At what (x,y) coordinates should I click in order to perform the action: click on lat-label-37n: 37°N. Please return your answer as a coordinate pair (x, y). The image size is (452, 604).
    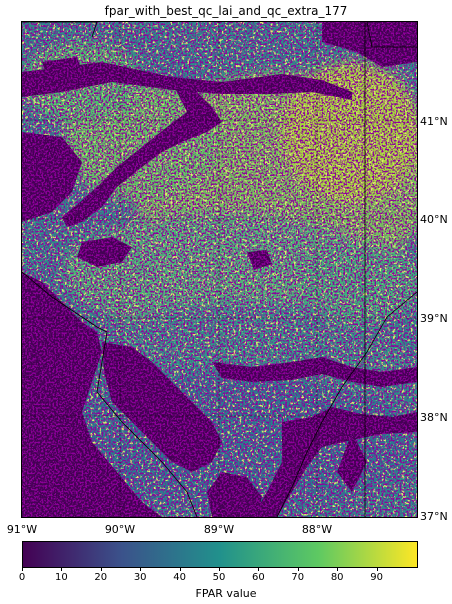
    Looking at the image, I should click on (434, 516).